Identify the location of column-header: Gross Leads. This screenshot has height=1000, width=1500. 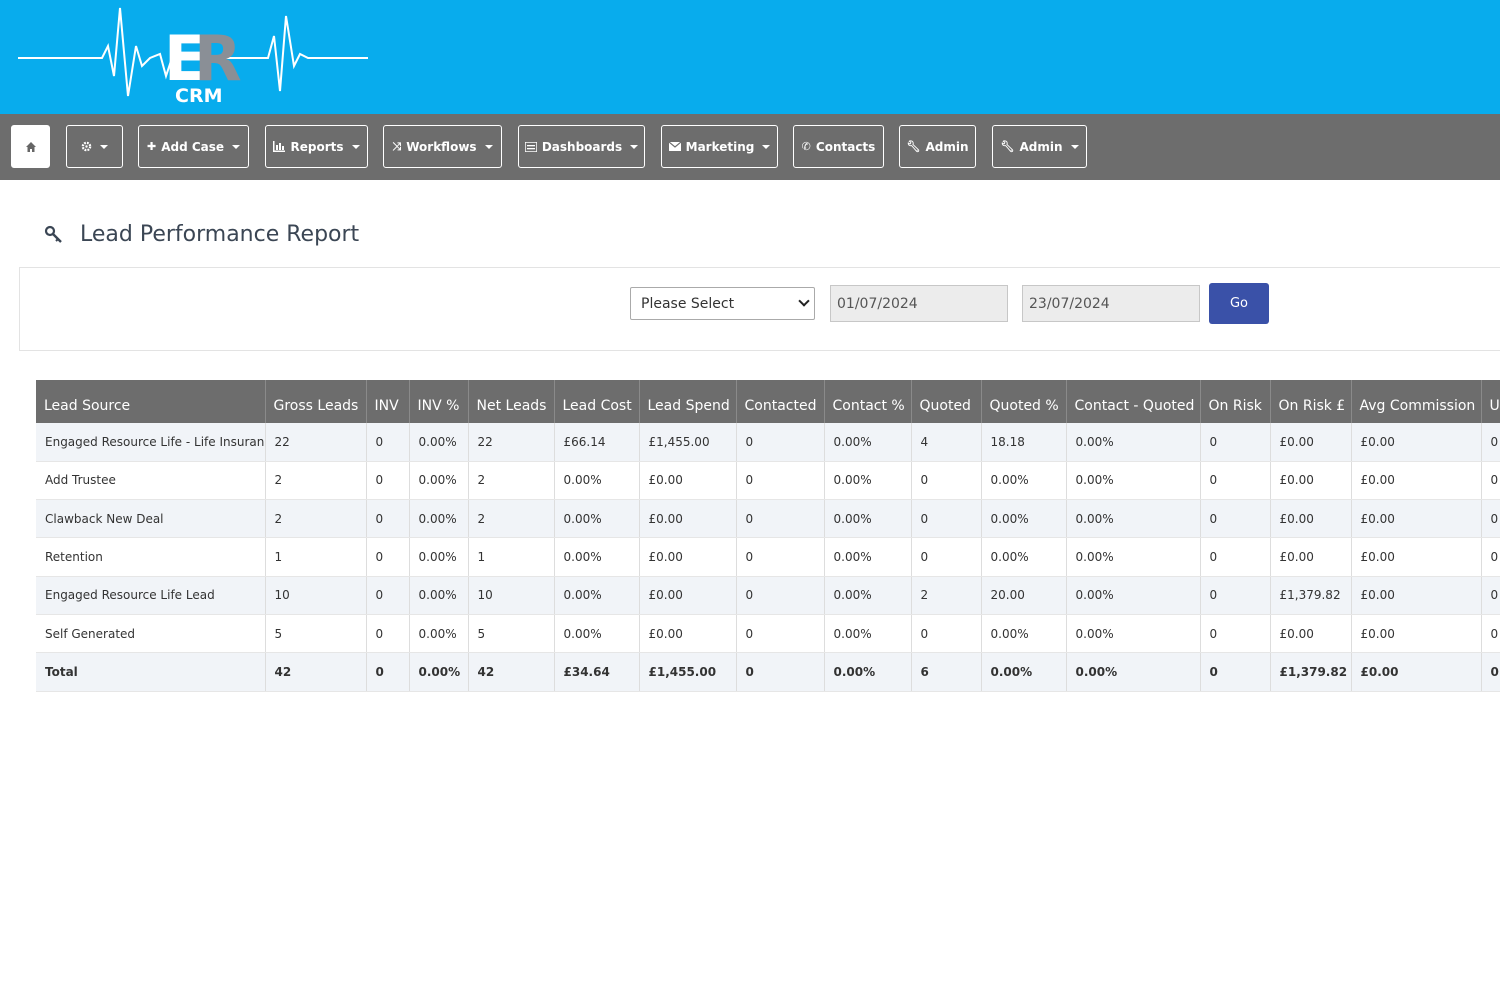
(316, 401).